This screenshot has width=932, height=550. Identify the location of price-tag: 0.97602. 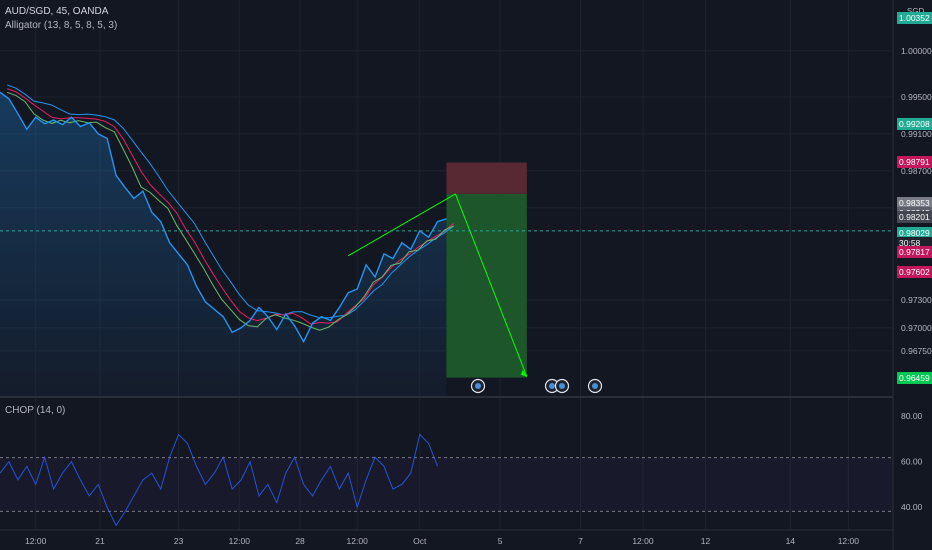
(914, 272).